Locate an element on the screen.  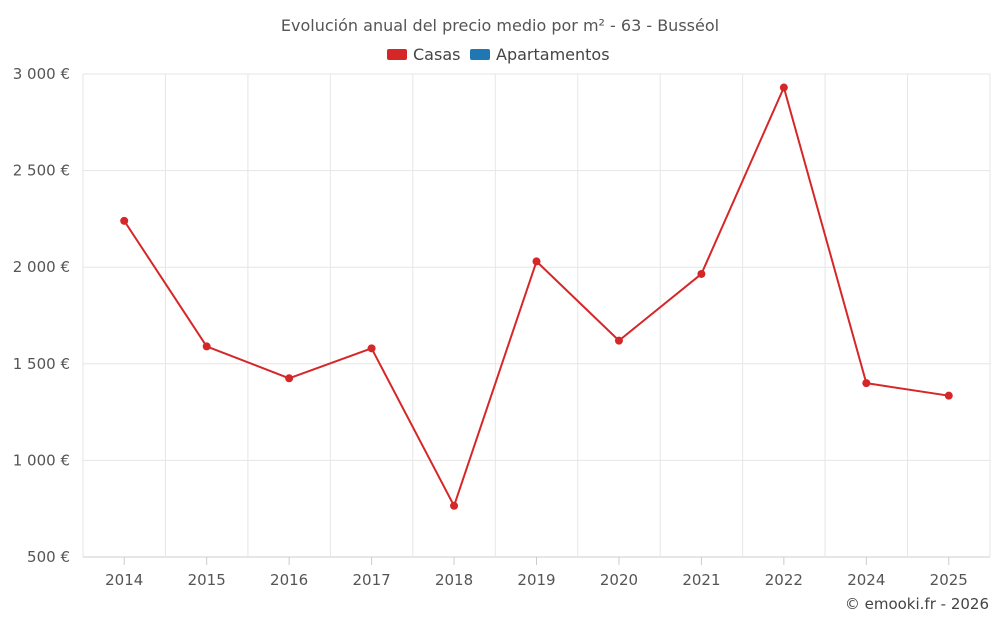
legend-label-casas: Casas is located at coordinates (436, 54).